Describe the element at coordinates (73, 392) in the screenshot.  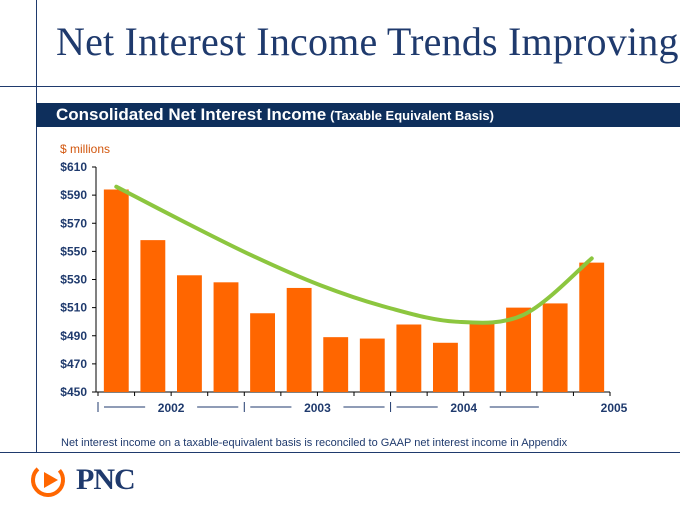
I see `y-tick-label: $450` at that location.